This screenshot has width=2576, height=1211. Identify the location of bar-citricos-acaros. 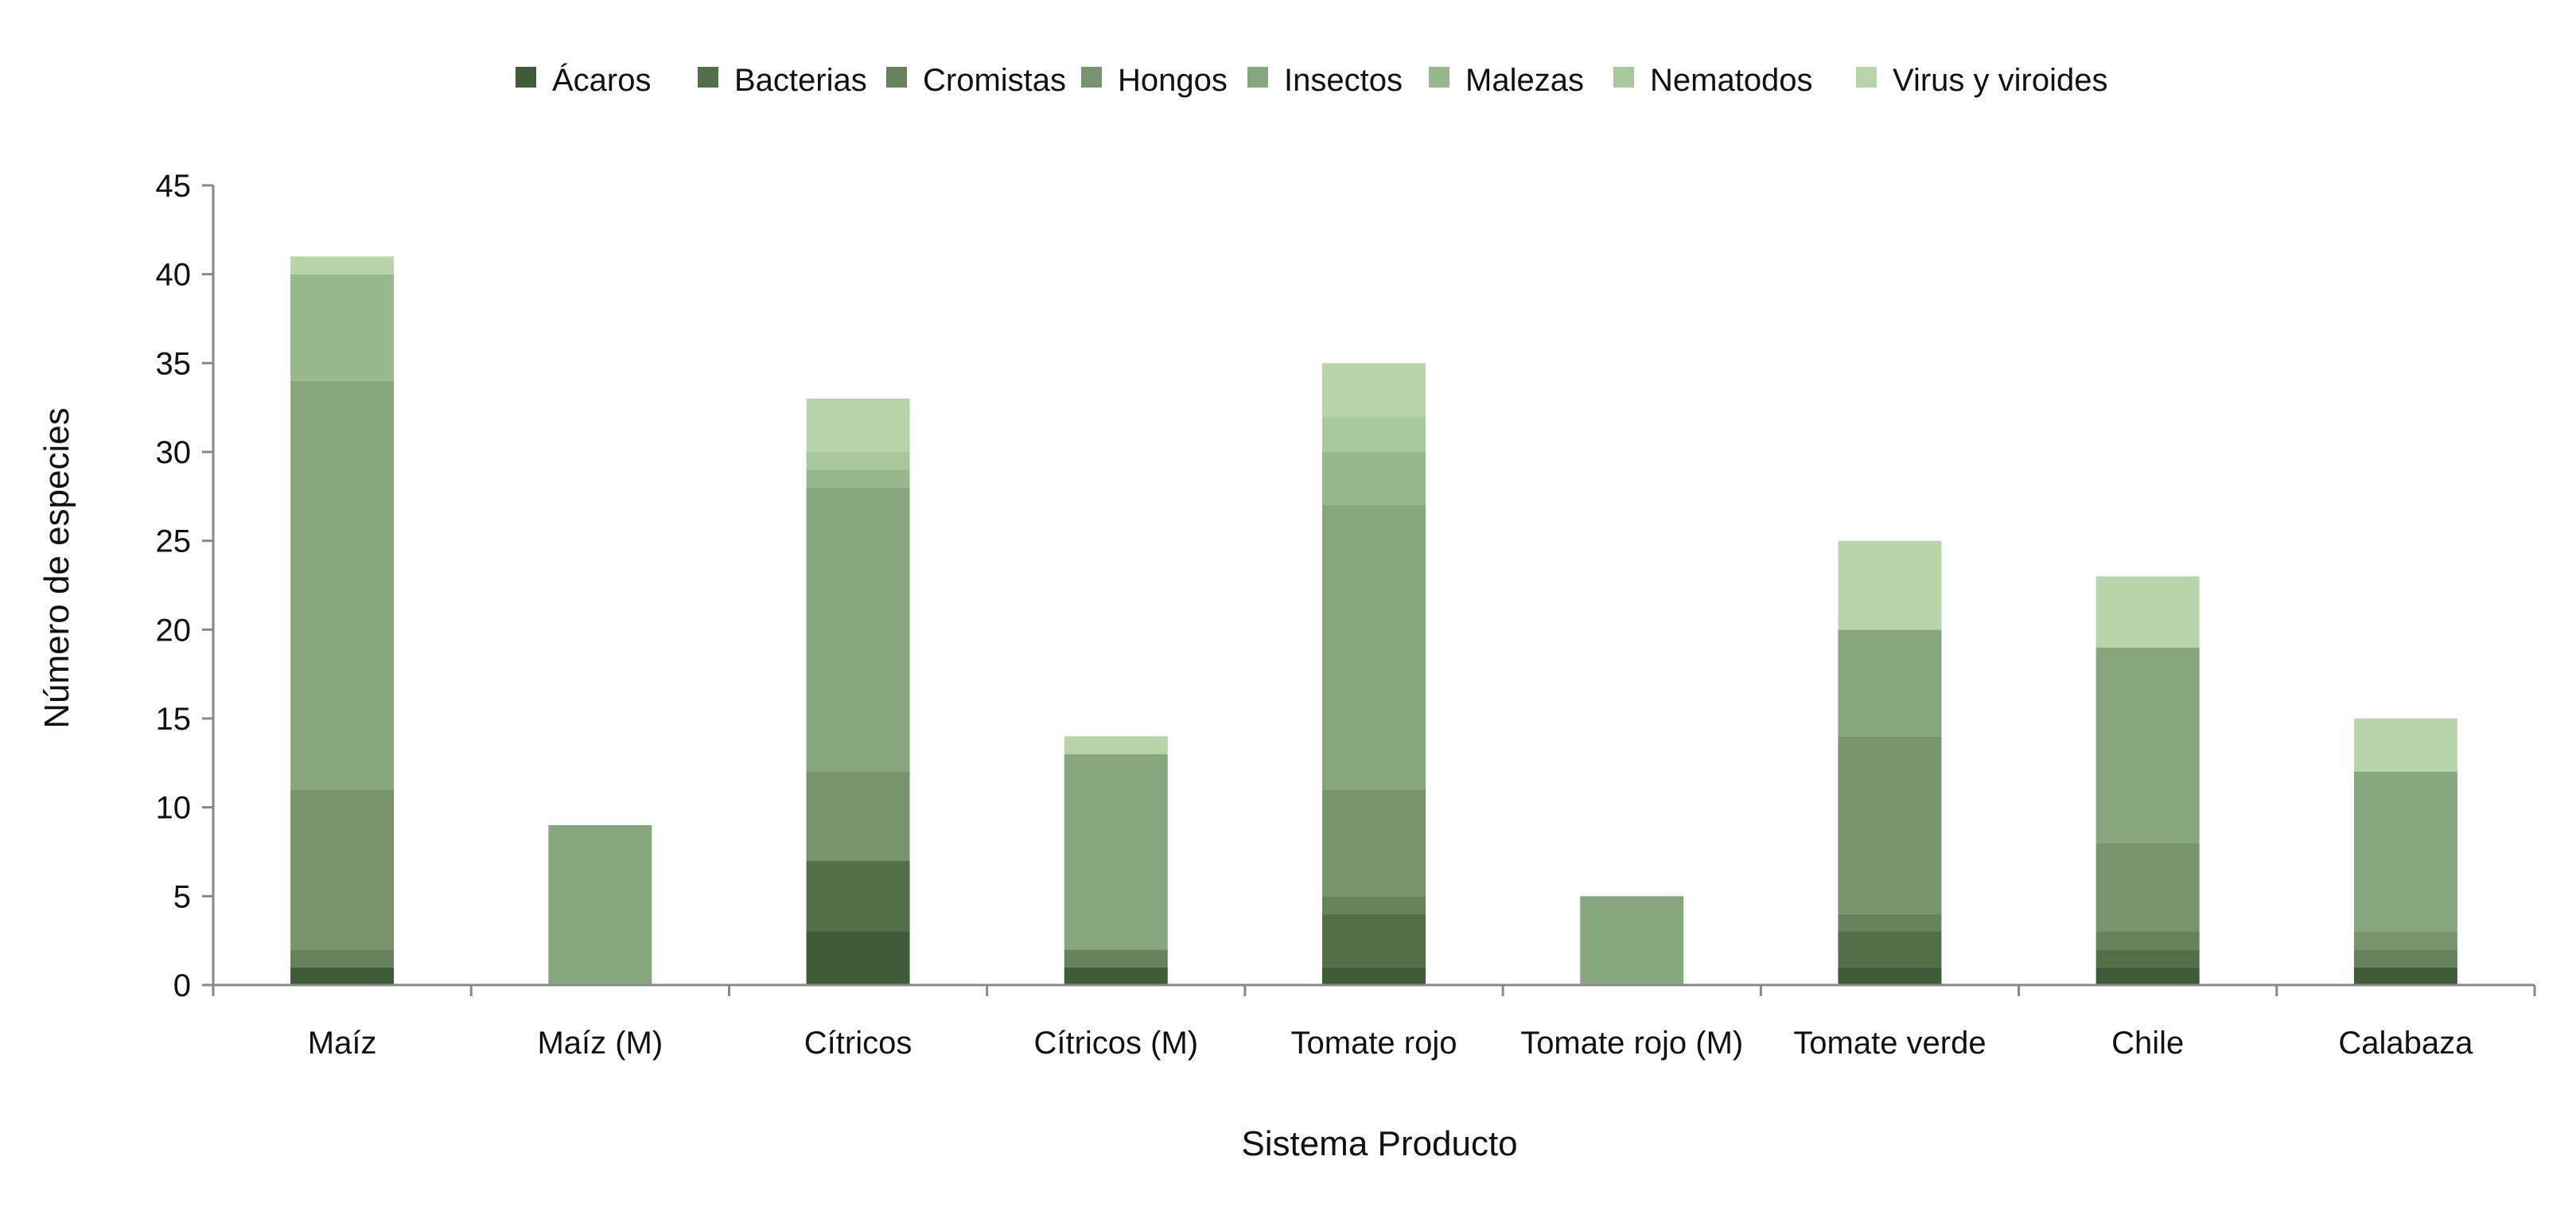
(858, 958).